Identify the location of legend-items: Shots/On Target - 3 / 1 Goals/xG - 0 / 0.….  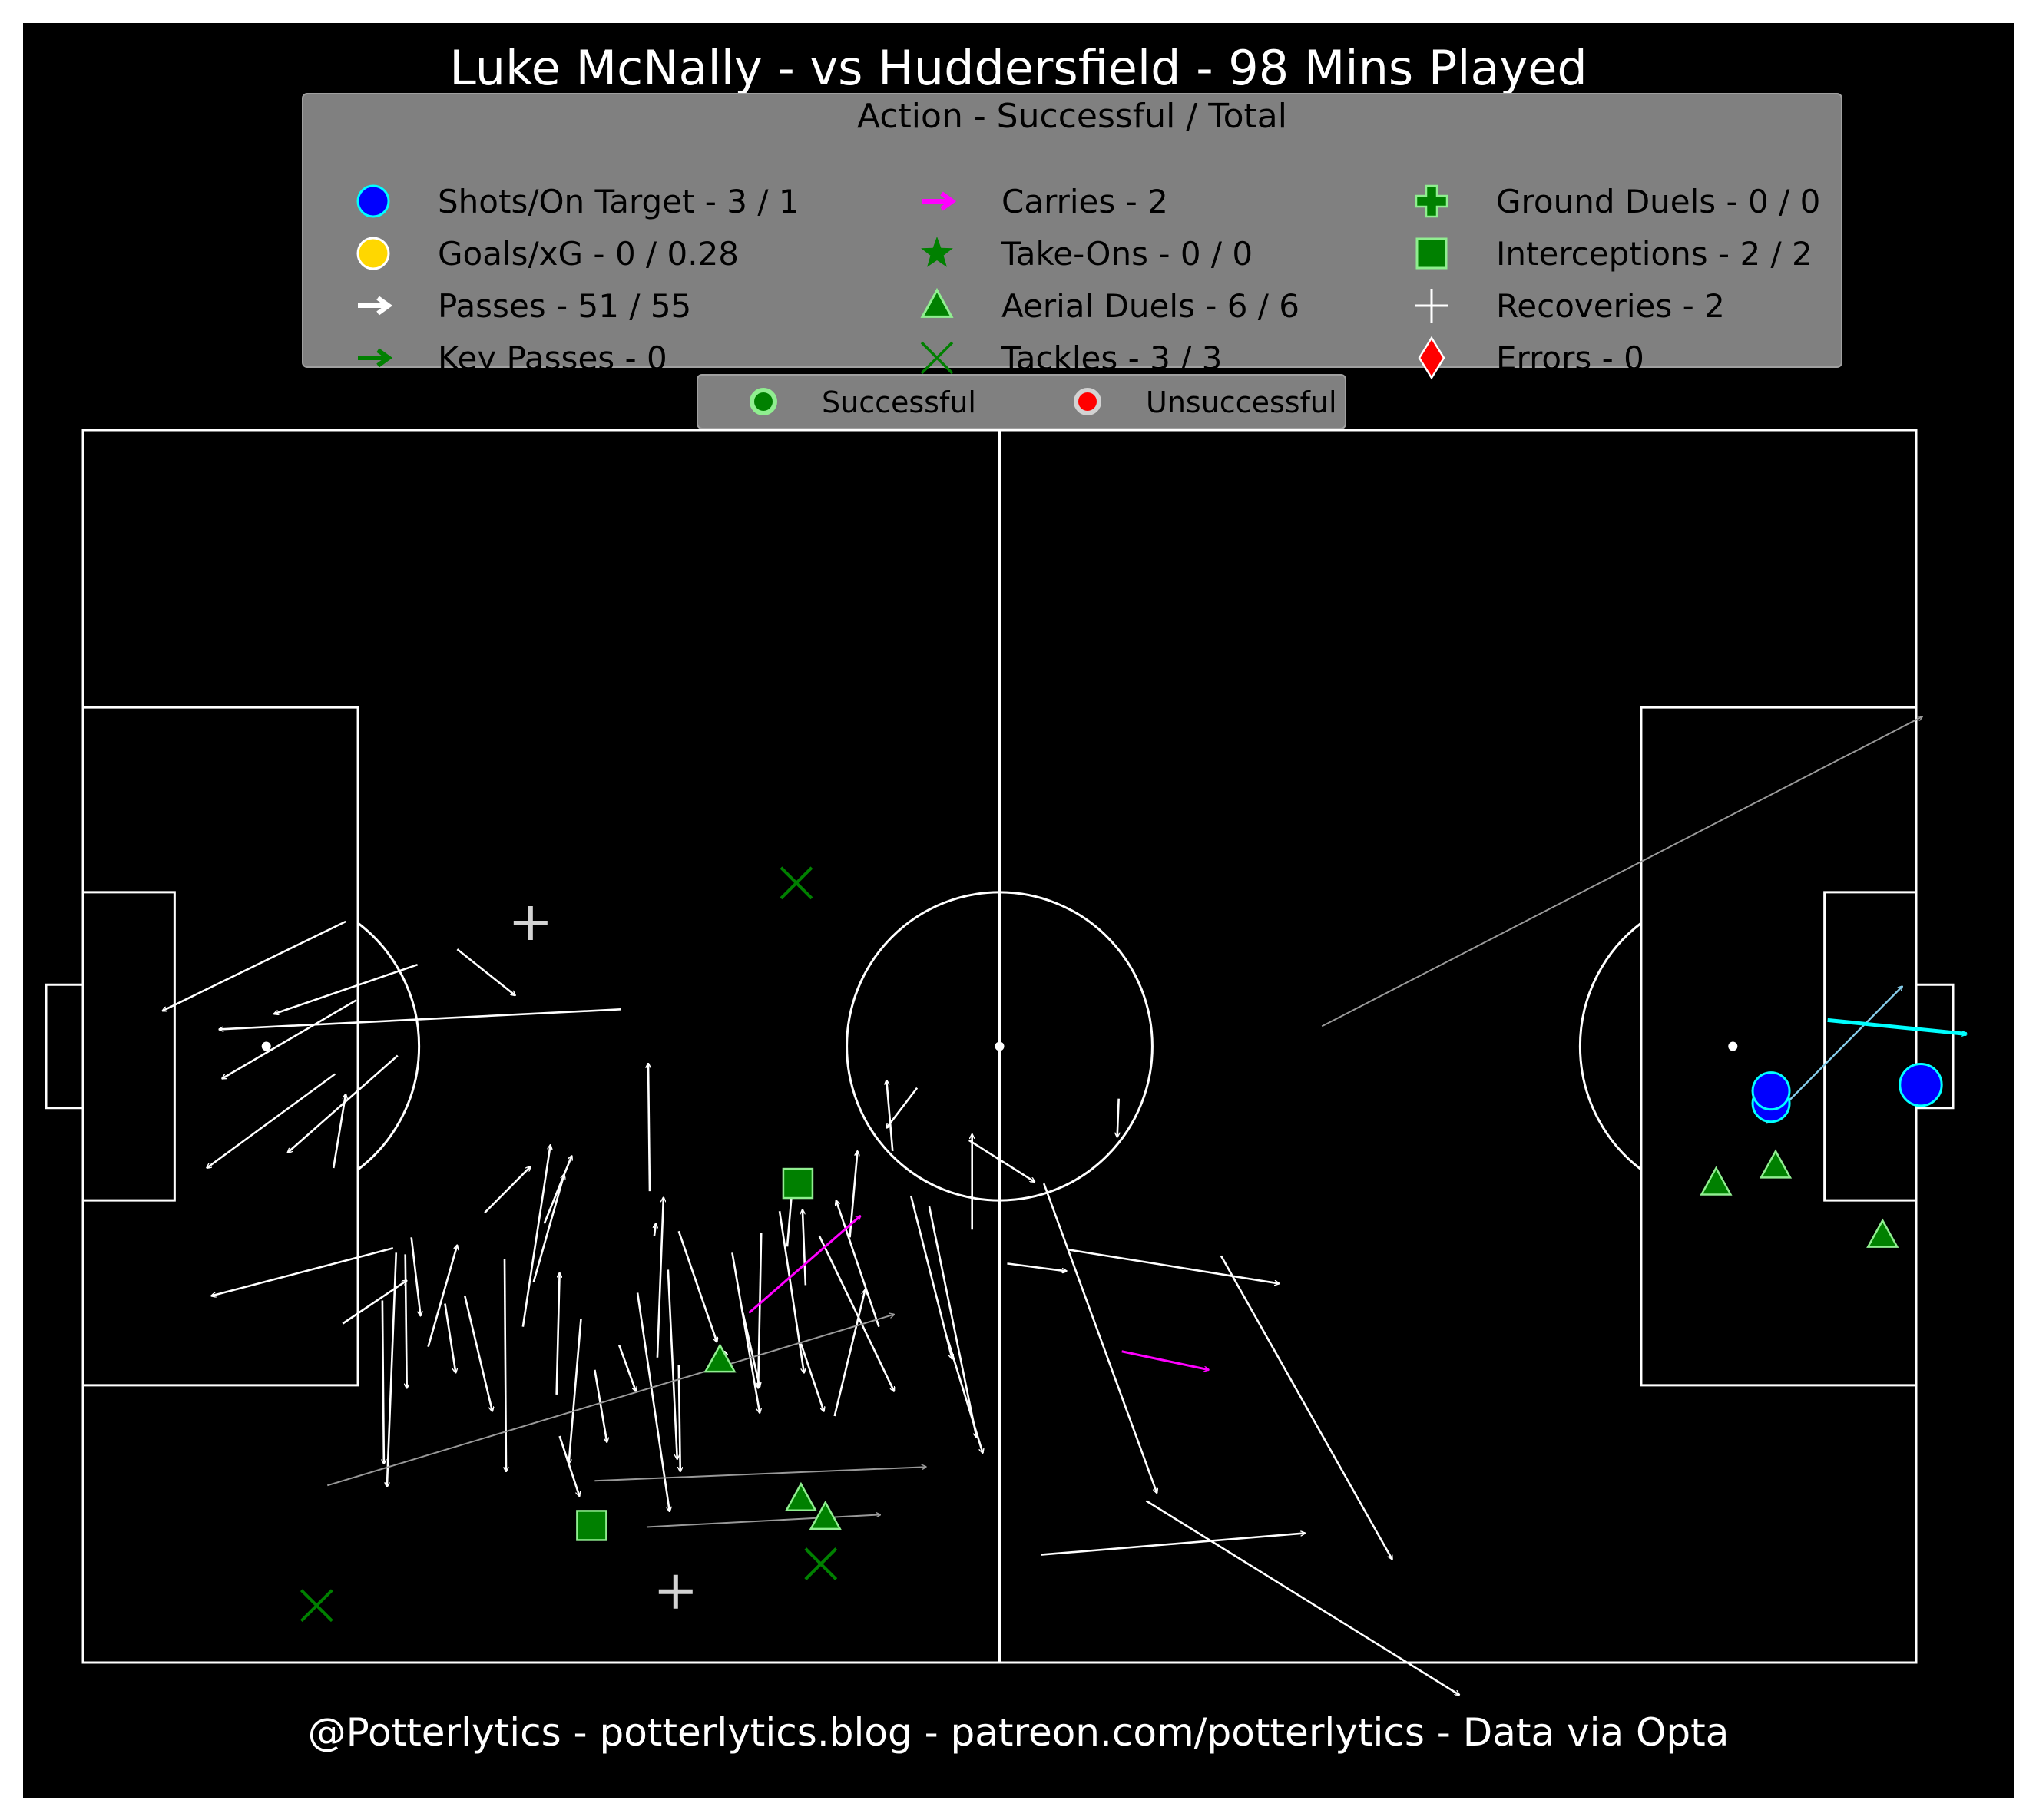
(1088, 281).